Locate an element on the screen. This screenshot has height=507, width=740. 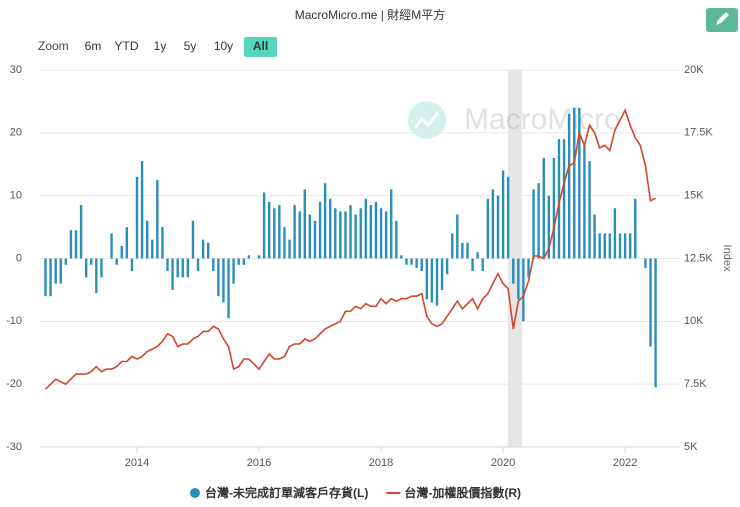
y2-tick-label: 10K is located at coordinates (694, 321).